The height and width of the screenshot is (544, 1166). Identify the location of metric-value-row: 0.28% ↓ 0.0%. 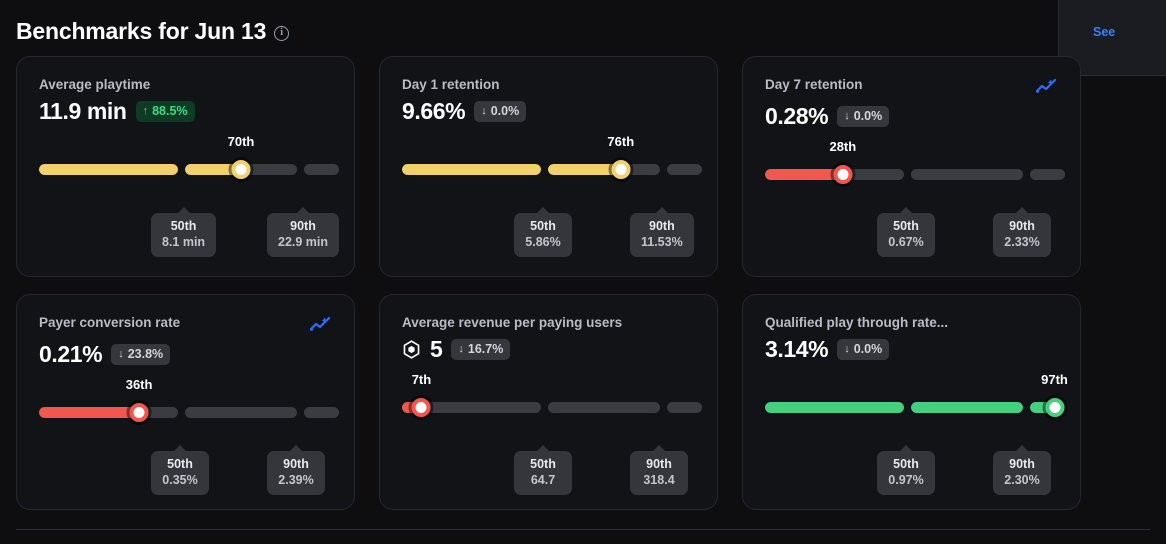
(911, 116).